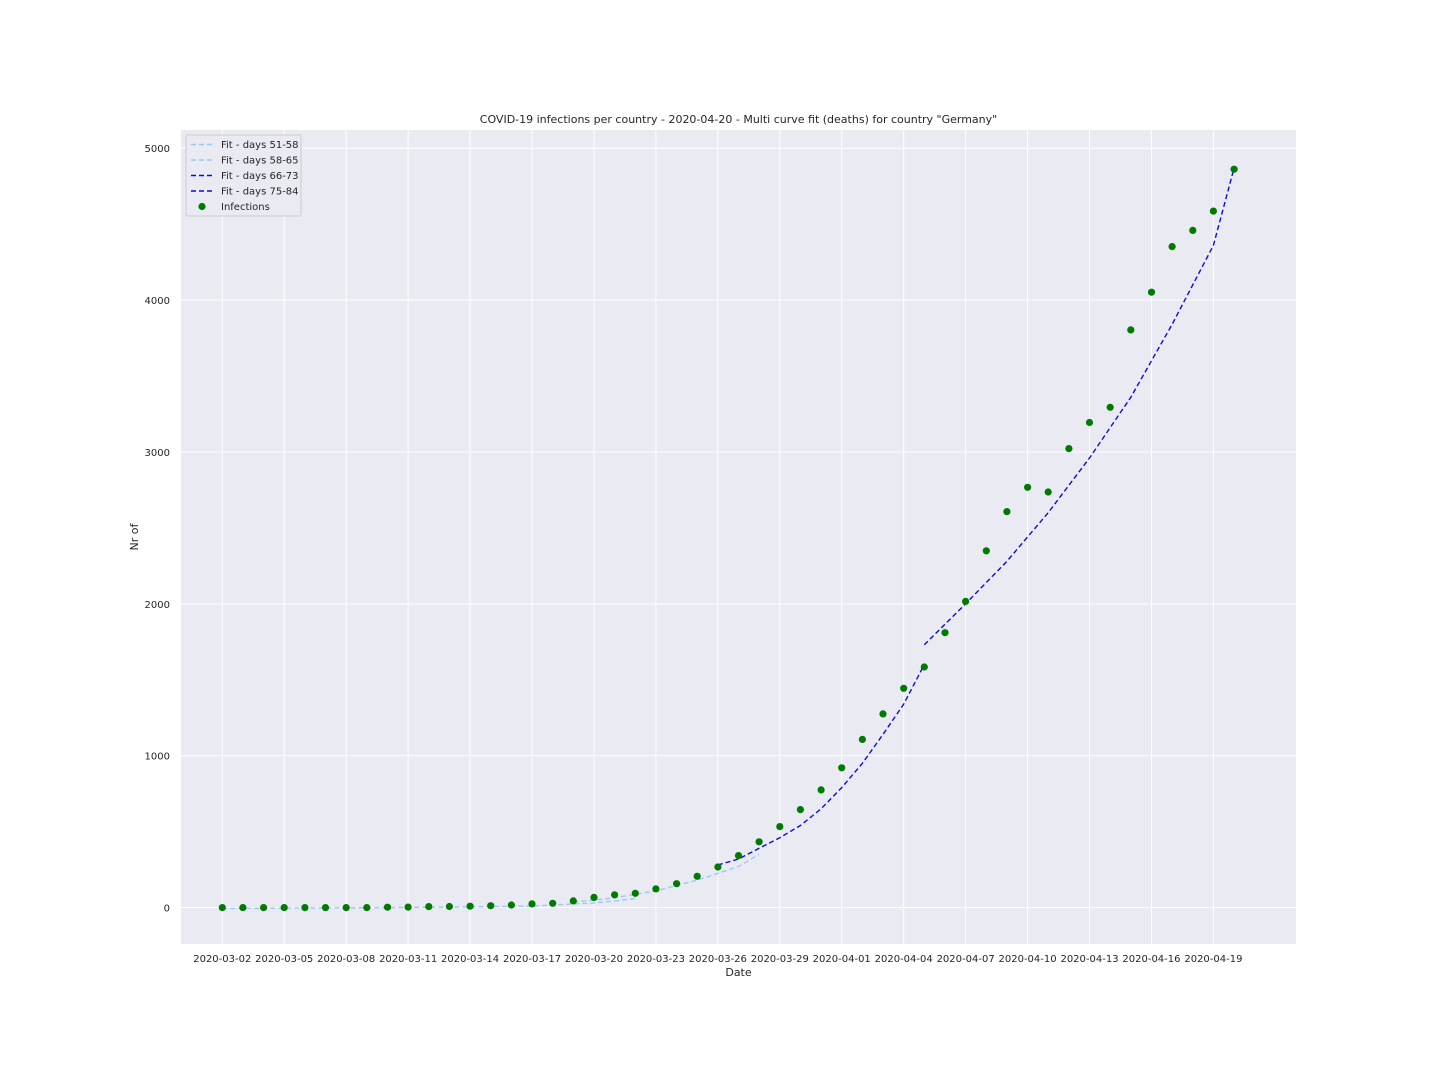 This screenshot has height=1080, width=1440. What do you see at coordinates (1213, 959) in the screenshot?
I see `x-tick-label: 2020-04-19` at bounding box center [1213, 959].